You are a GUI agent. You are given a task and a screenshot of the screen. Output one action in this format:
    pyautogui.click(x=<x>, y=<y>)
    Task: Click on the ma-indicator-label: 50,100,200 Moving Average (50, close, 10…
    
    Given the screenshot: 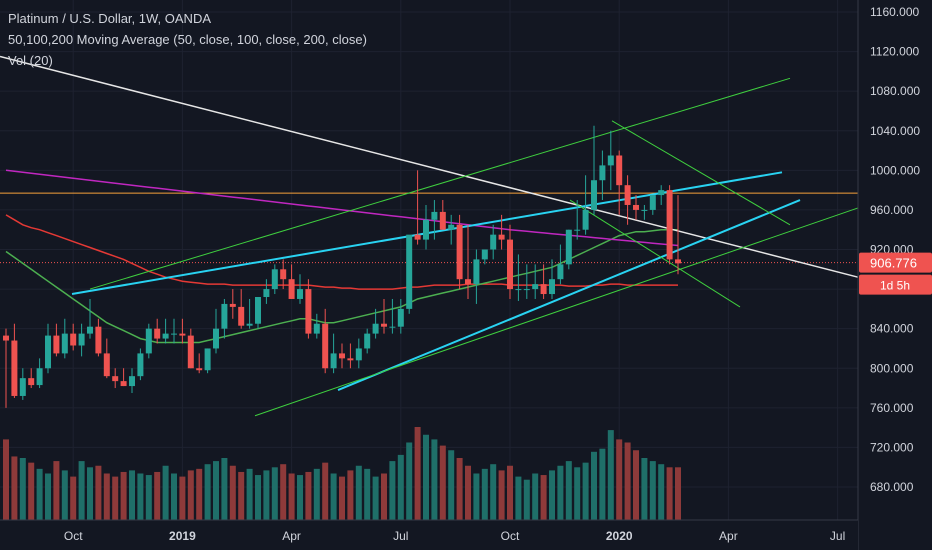 What is the action you would take?
    pyautogui.click(x=187, y=39)
    